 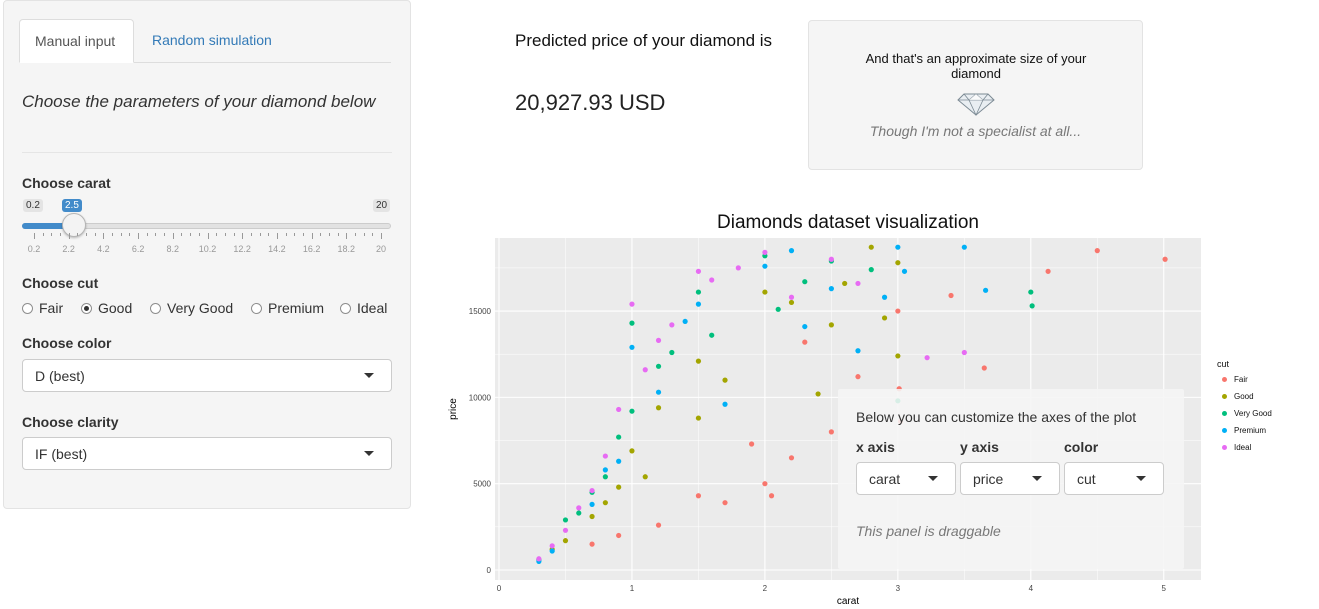 I want to click on cut-radio-fair: Fair, so click(x=42, y=308).